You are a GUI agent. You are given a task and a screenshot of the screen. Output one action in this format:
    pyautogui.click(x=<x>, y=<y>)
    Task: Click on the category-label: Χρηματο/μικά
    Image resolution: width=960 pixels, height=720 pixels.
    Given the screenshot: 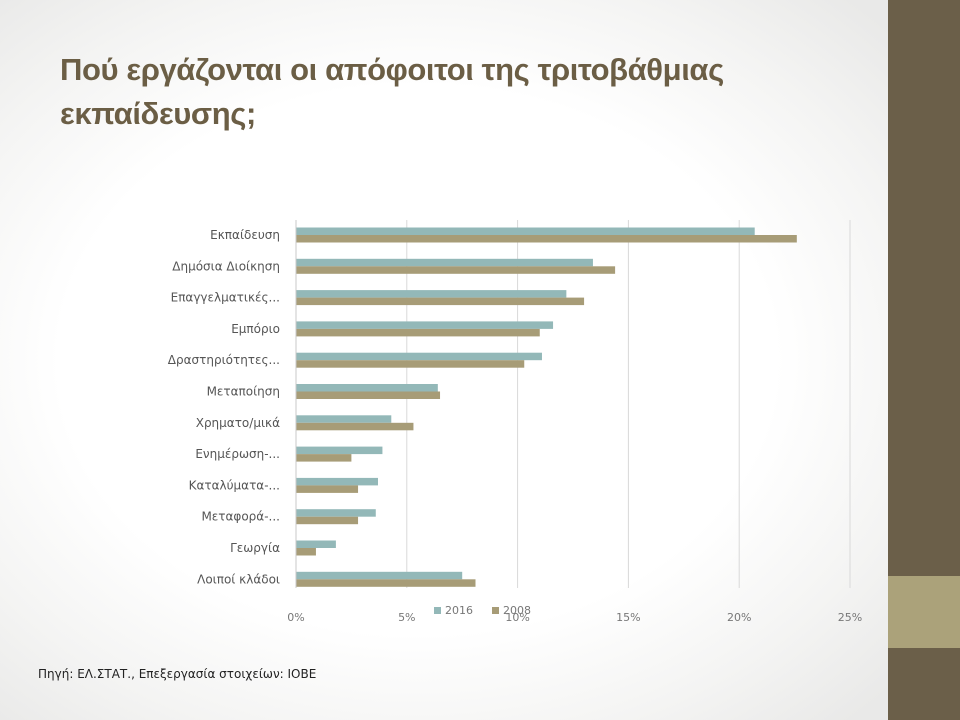 What is the action you would take?
    pyautogui.click(x=238, y=423)
    